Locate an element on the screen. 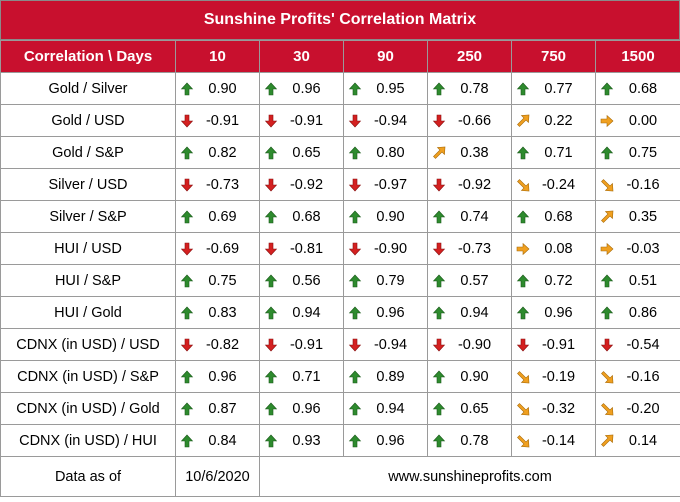 The image size is (680, 502). correlation-cell: 0.86 is located at coordinates (637, 312).